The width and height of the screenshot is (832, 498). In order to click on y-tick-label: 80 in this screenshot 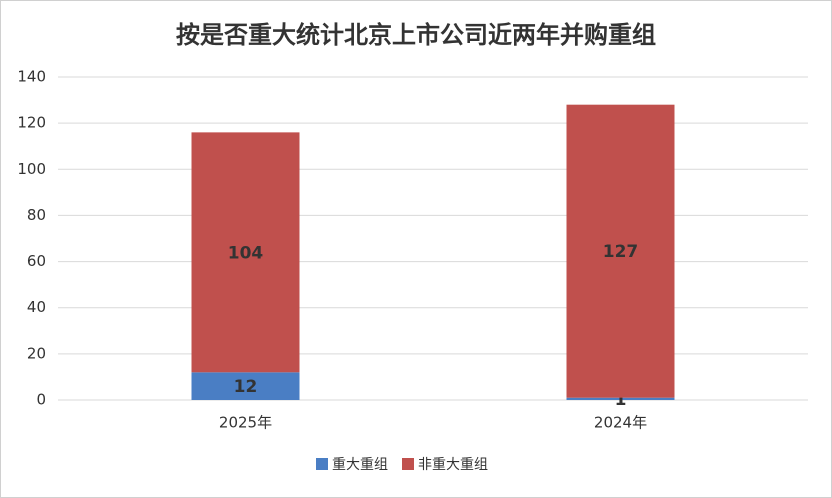, I will do `click(36, 215)`.